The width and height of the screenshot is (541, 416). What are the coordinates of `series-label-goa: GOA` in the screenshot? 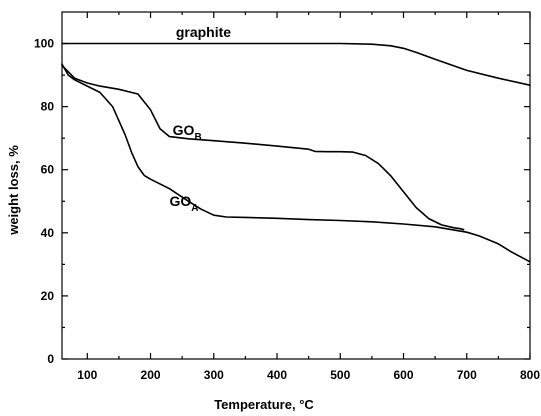 It's located at (184, 203).